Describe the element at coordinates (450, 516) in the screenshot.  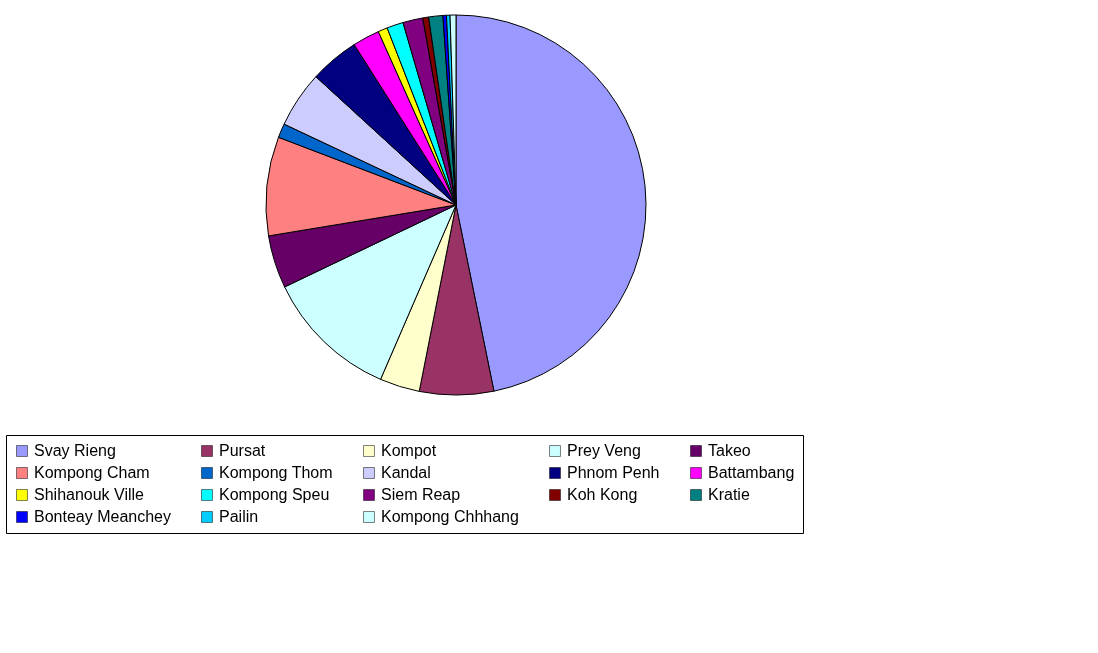
I see `legend-label: Kompong Chhhang` at that location.